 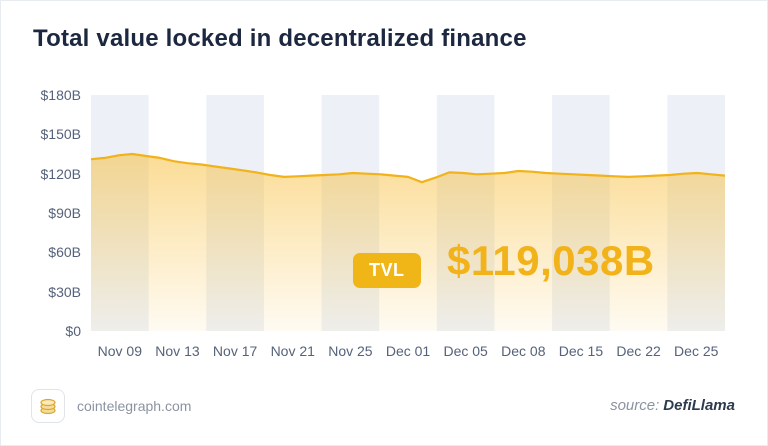 I want to click on y-tick-label: $150B, so click(x=60, y=134).